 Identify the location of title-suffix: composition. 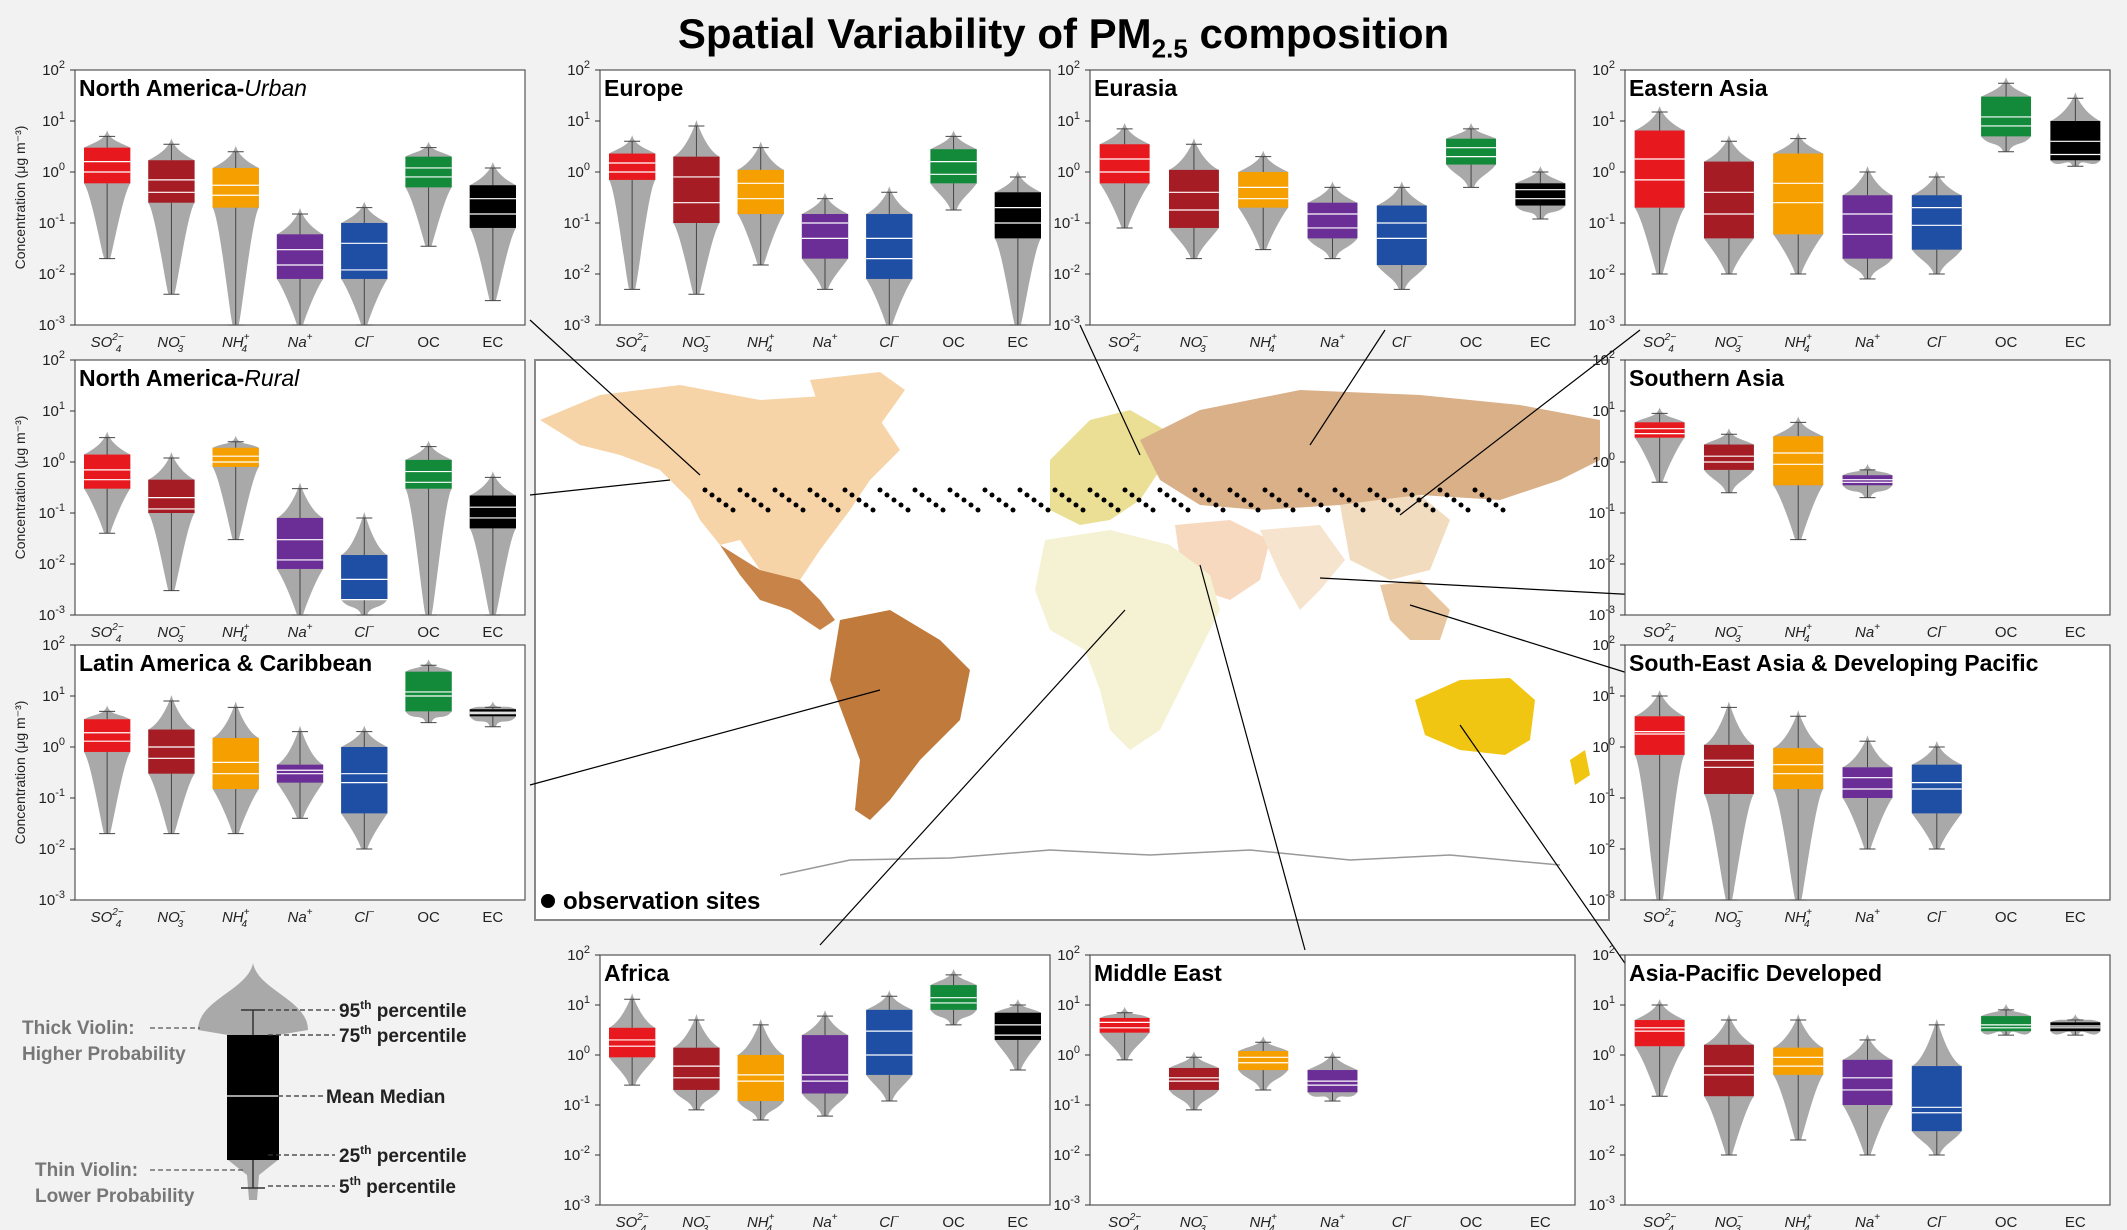
(1318, 33).